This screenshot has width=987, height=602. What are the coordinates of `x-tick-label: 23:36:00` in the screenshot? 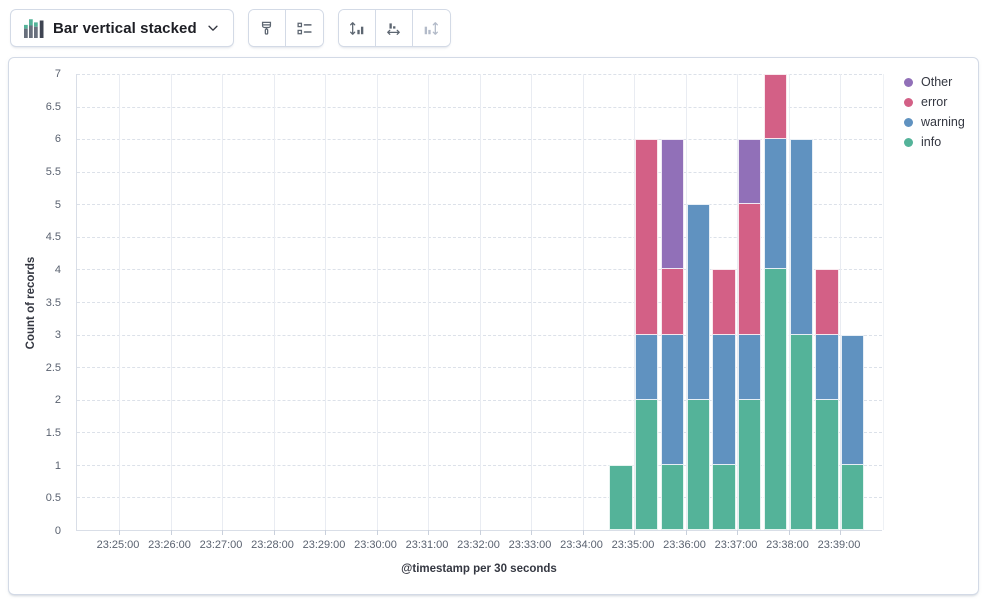 It's located at (684, 545).